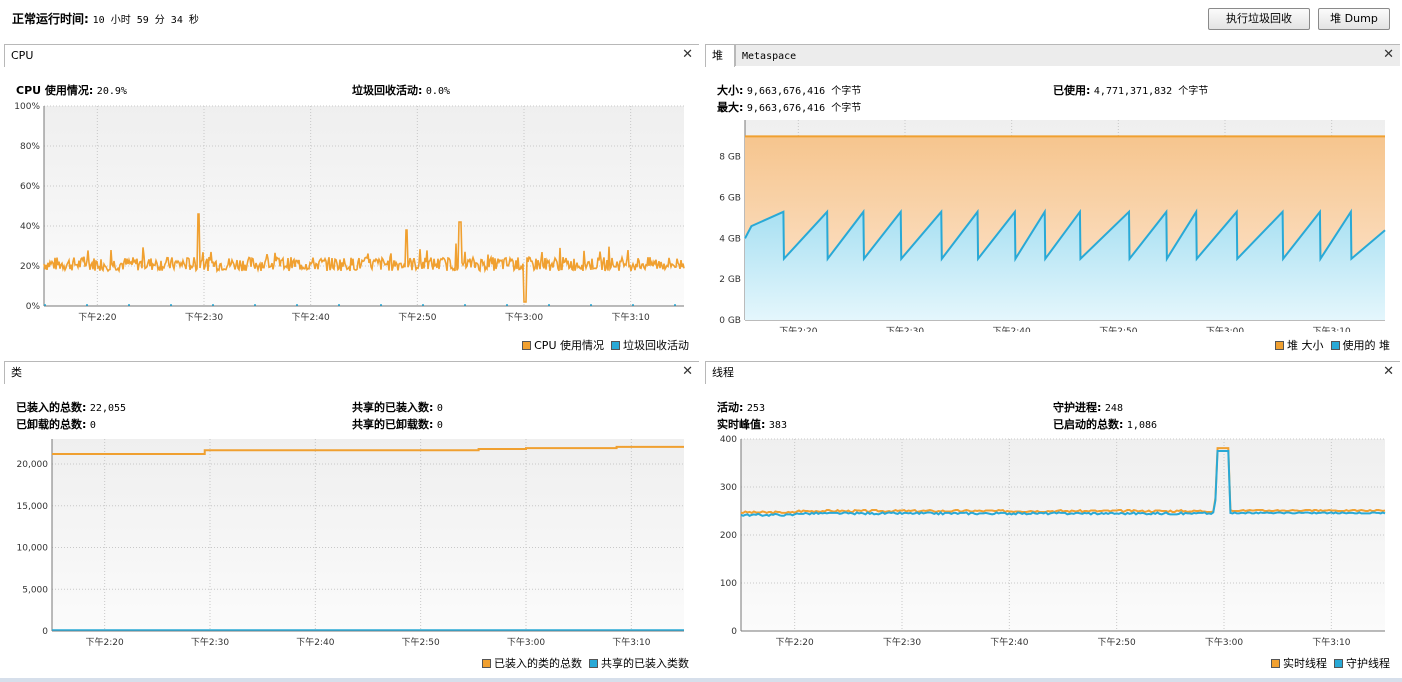 The image size is (1402, 682). Describe the element at coordinates (1275, 663) in the screenshot. I see `legend-swatch-live` at that location.